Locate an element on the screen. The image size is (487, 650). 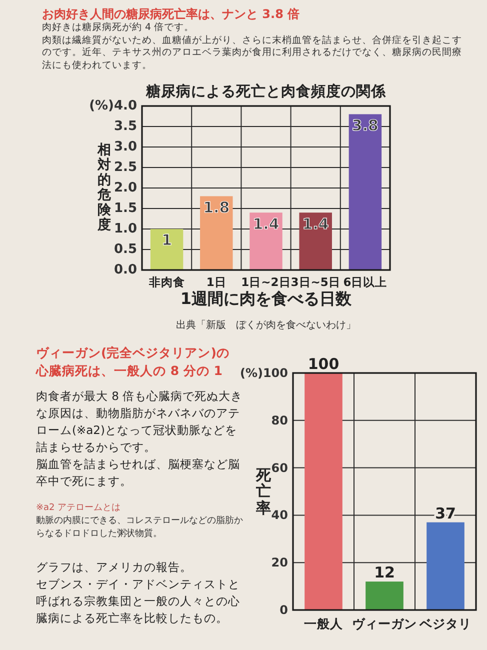
text: セブンス・デイ・アドベンティストと呼ばれる宗教集団と一般の人々との心臓病による死亡率を比較したもの。 is located at coordinates (138, 601).